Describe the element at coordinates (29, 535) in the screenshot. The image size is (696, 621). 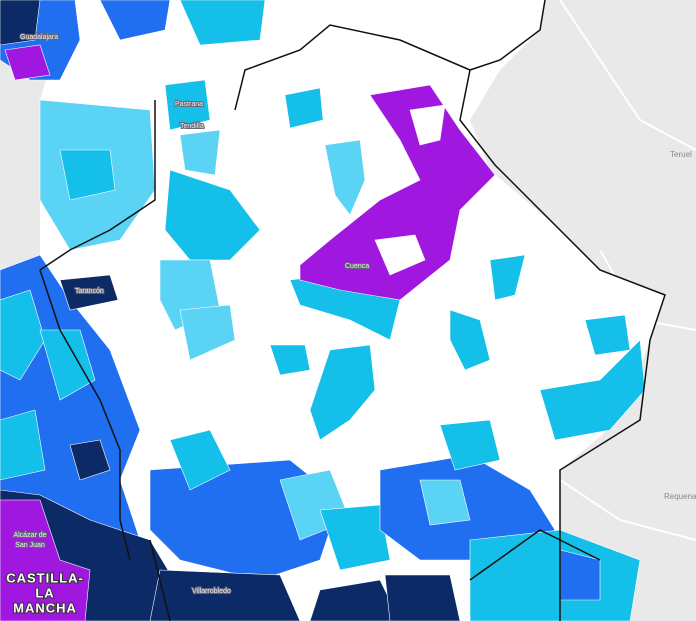
I see `city-label: Alcázar de` at that location.